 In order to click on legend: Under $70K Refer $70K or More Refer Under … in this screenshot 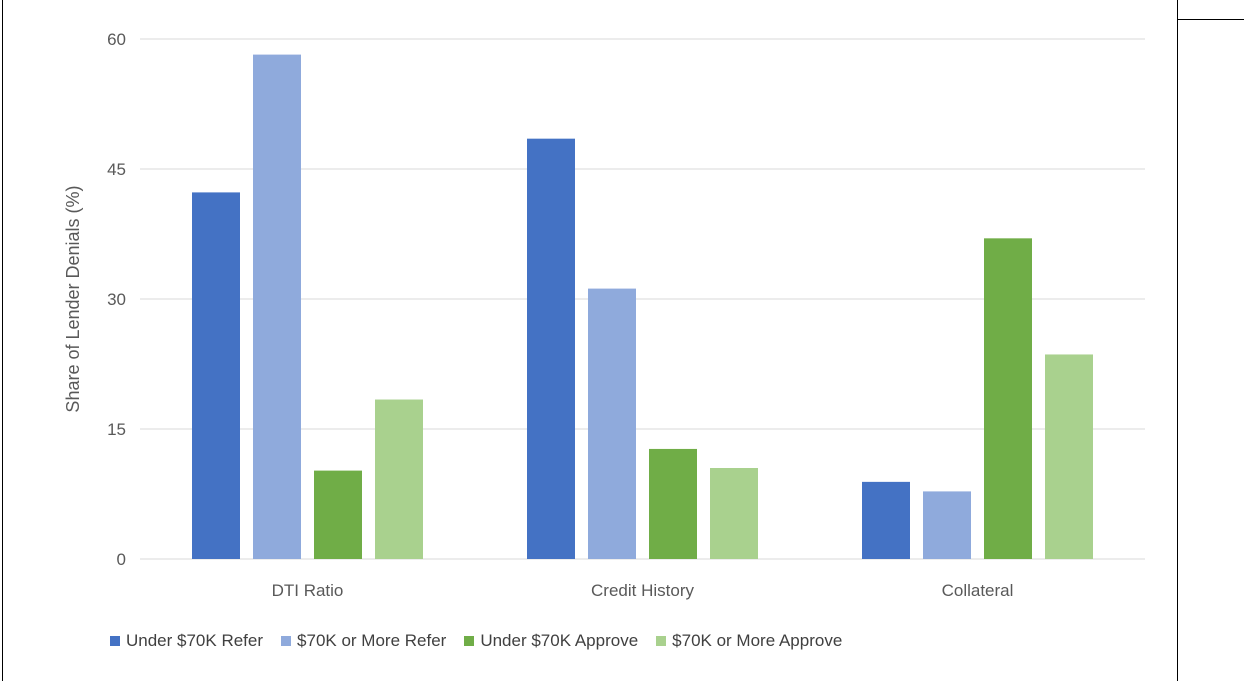, I will do `click(485, 641)`.